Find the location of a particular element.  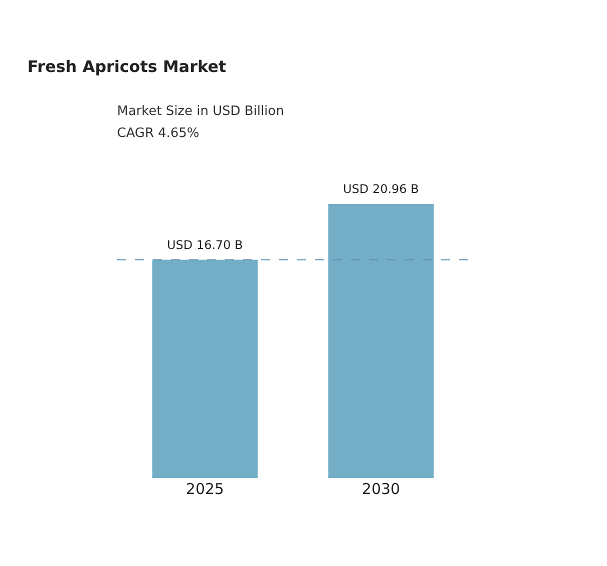

data-label: USD 20.96 B is located at coordinates (381, 189).